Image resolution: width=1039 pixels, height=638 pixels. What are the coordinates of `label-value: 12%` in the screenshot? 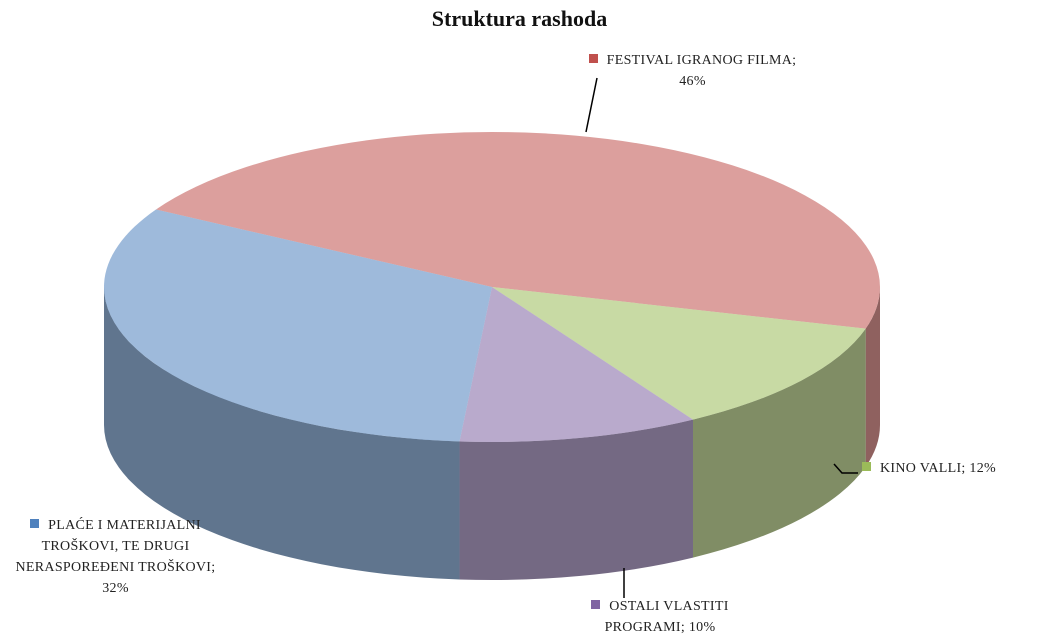 It's located at (982, 468).